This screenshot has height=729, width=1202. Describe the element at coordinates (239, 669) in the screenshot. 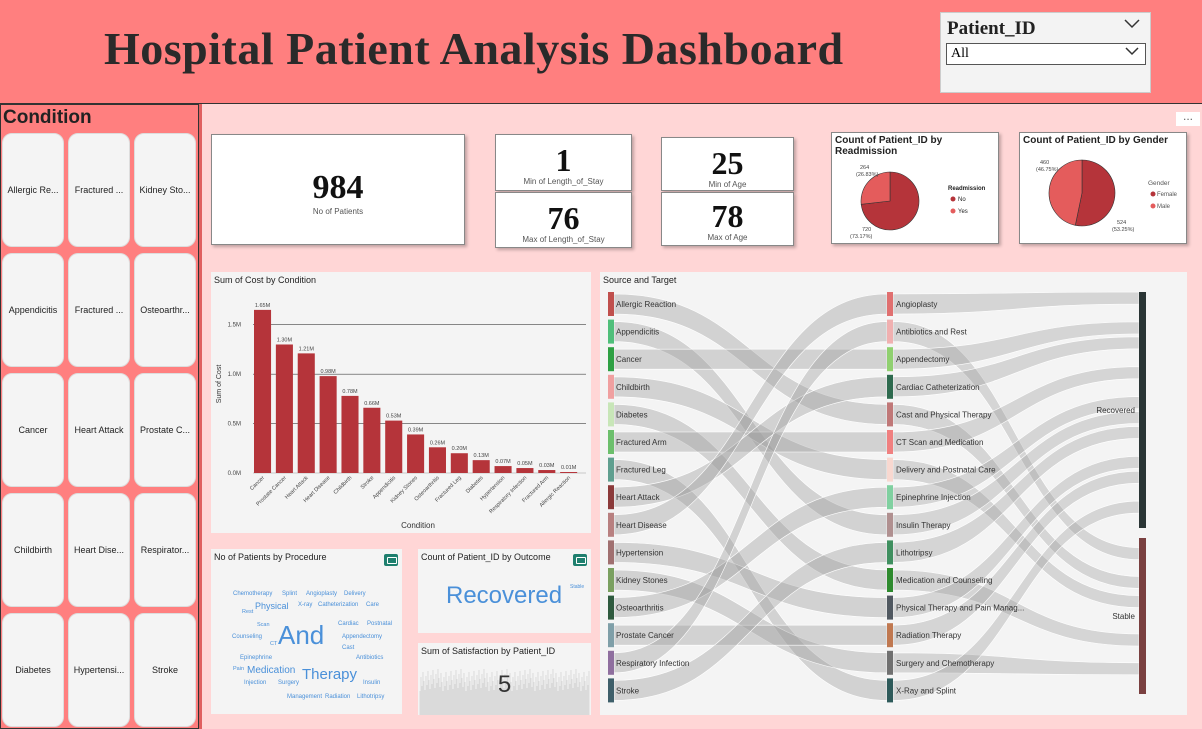

I see `wordcloud-word: Pain` at that location.